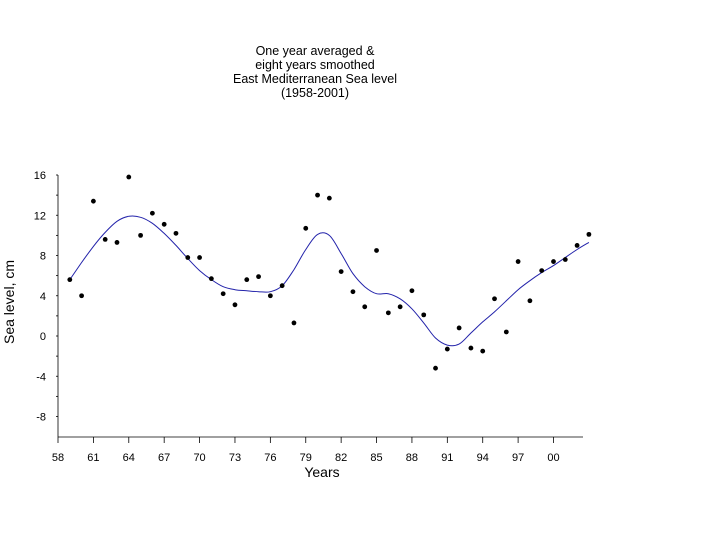 The height and width of the screenshot is (540, 720). Describe the element at coordinates (341, 458) in the screenshot. I see `x-tick-label: 82` at that location.